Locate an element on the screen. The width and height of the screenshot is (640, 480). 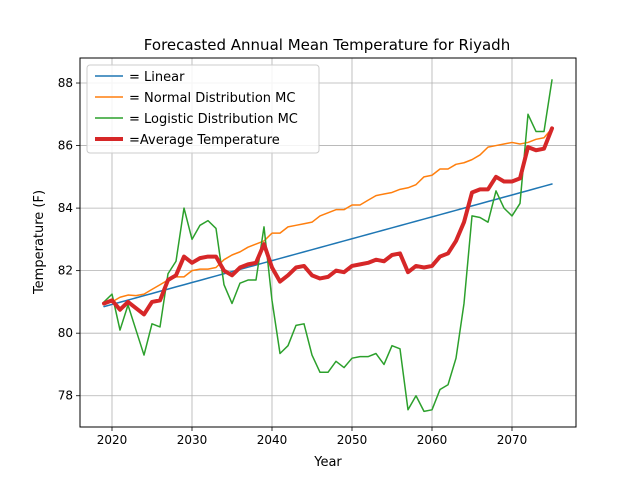
x-tick-label: 2050 is located at coordinates (352, 440).